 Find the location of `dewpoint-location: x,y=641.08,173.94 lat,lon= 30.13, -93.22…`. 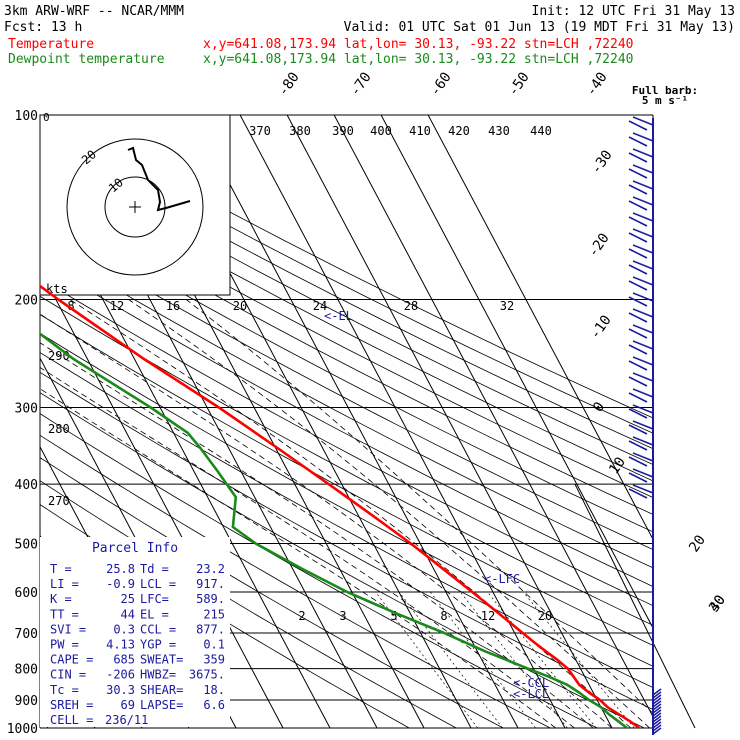

dewpoint-location: x,y=641.08,173.94 lat,lon= 30.13, -93.22… is located at coordinates (418, 59).